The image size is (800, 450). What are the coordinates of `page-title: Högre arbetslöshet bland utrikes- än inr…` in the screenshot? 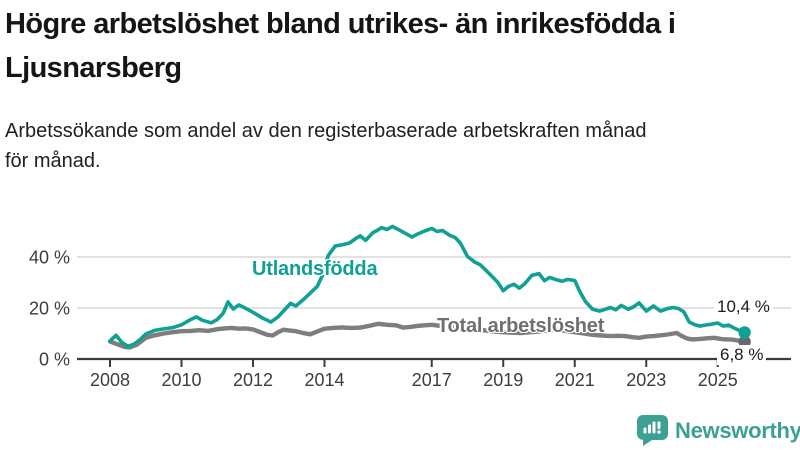 It's located at (340, 46).